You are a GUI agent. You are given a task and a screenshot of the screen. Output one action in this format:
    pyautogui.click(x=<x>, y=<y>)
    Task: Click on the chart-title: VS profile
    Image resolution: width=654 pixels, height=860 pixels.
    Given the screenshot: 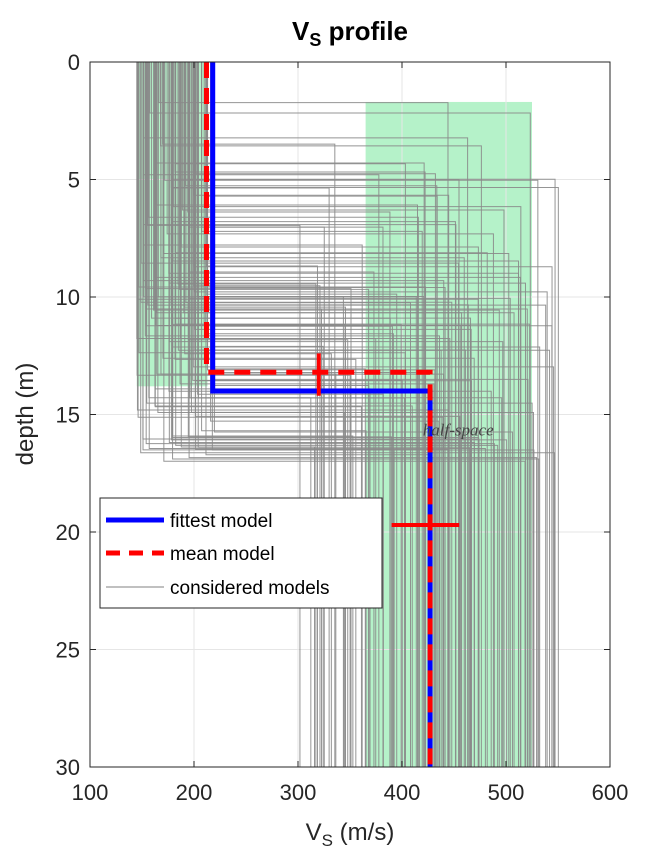 What is the action you would take?
    pyautogui.click(x=350, y=33)
    